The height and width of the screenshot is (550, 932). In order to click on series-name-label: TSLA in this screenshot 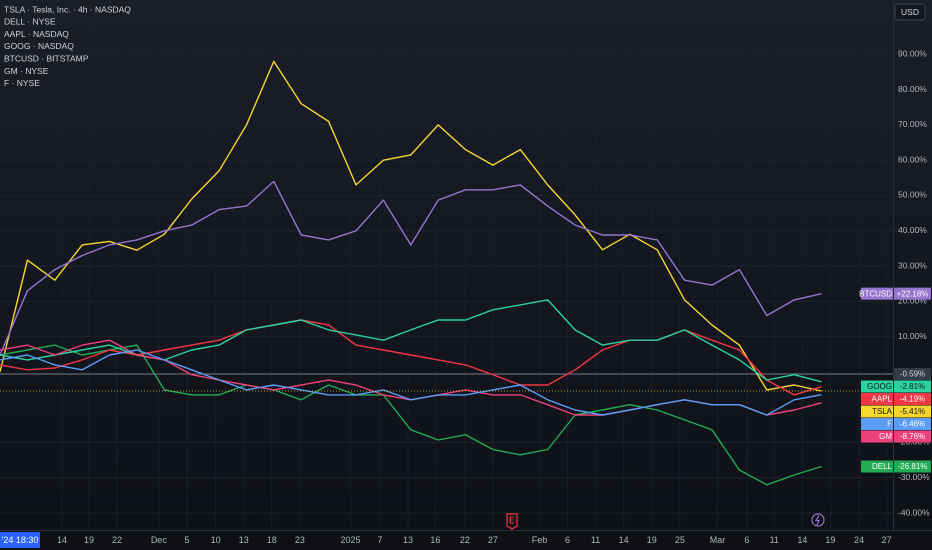, I will do `click(882, 411)`.